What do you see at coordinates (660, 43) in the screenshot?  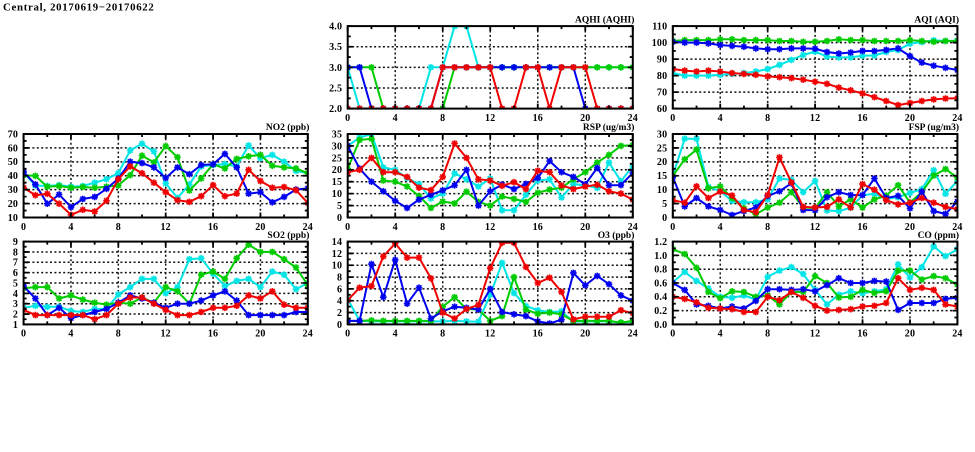 I see `svg-text: 100` at bounding box center [660, 43].